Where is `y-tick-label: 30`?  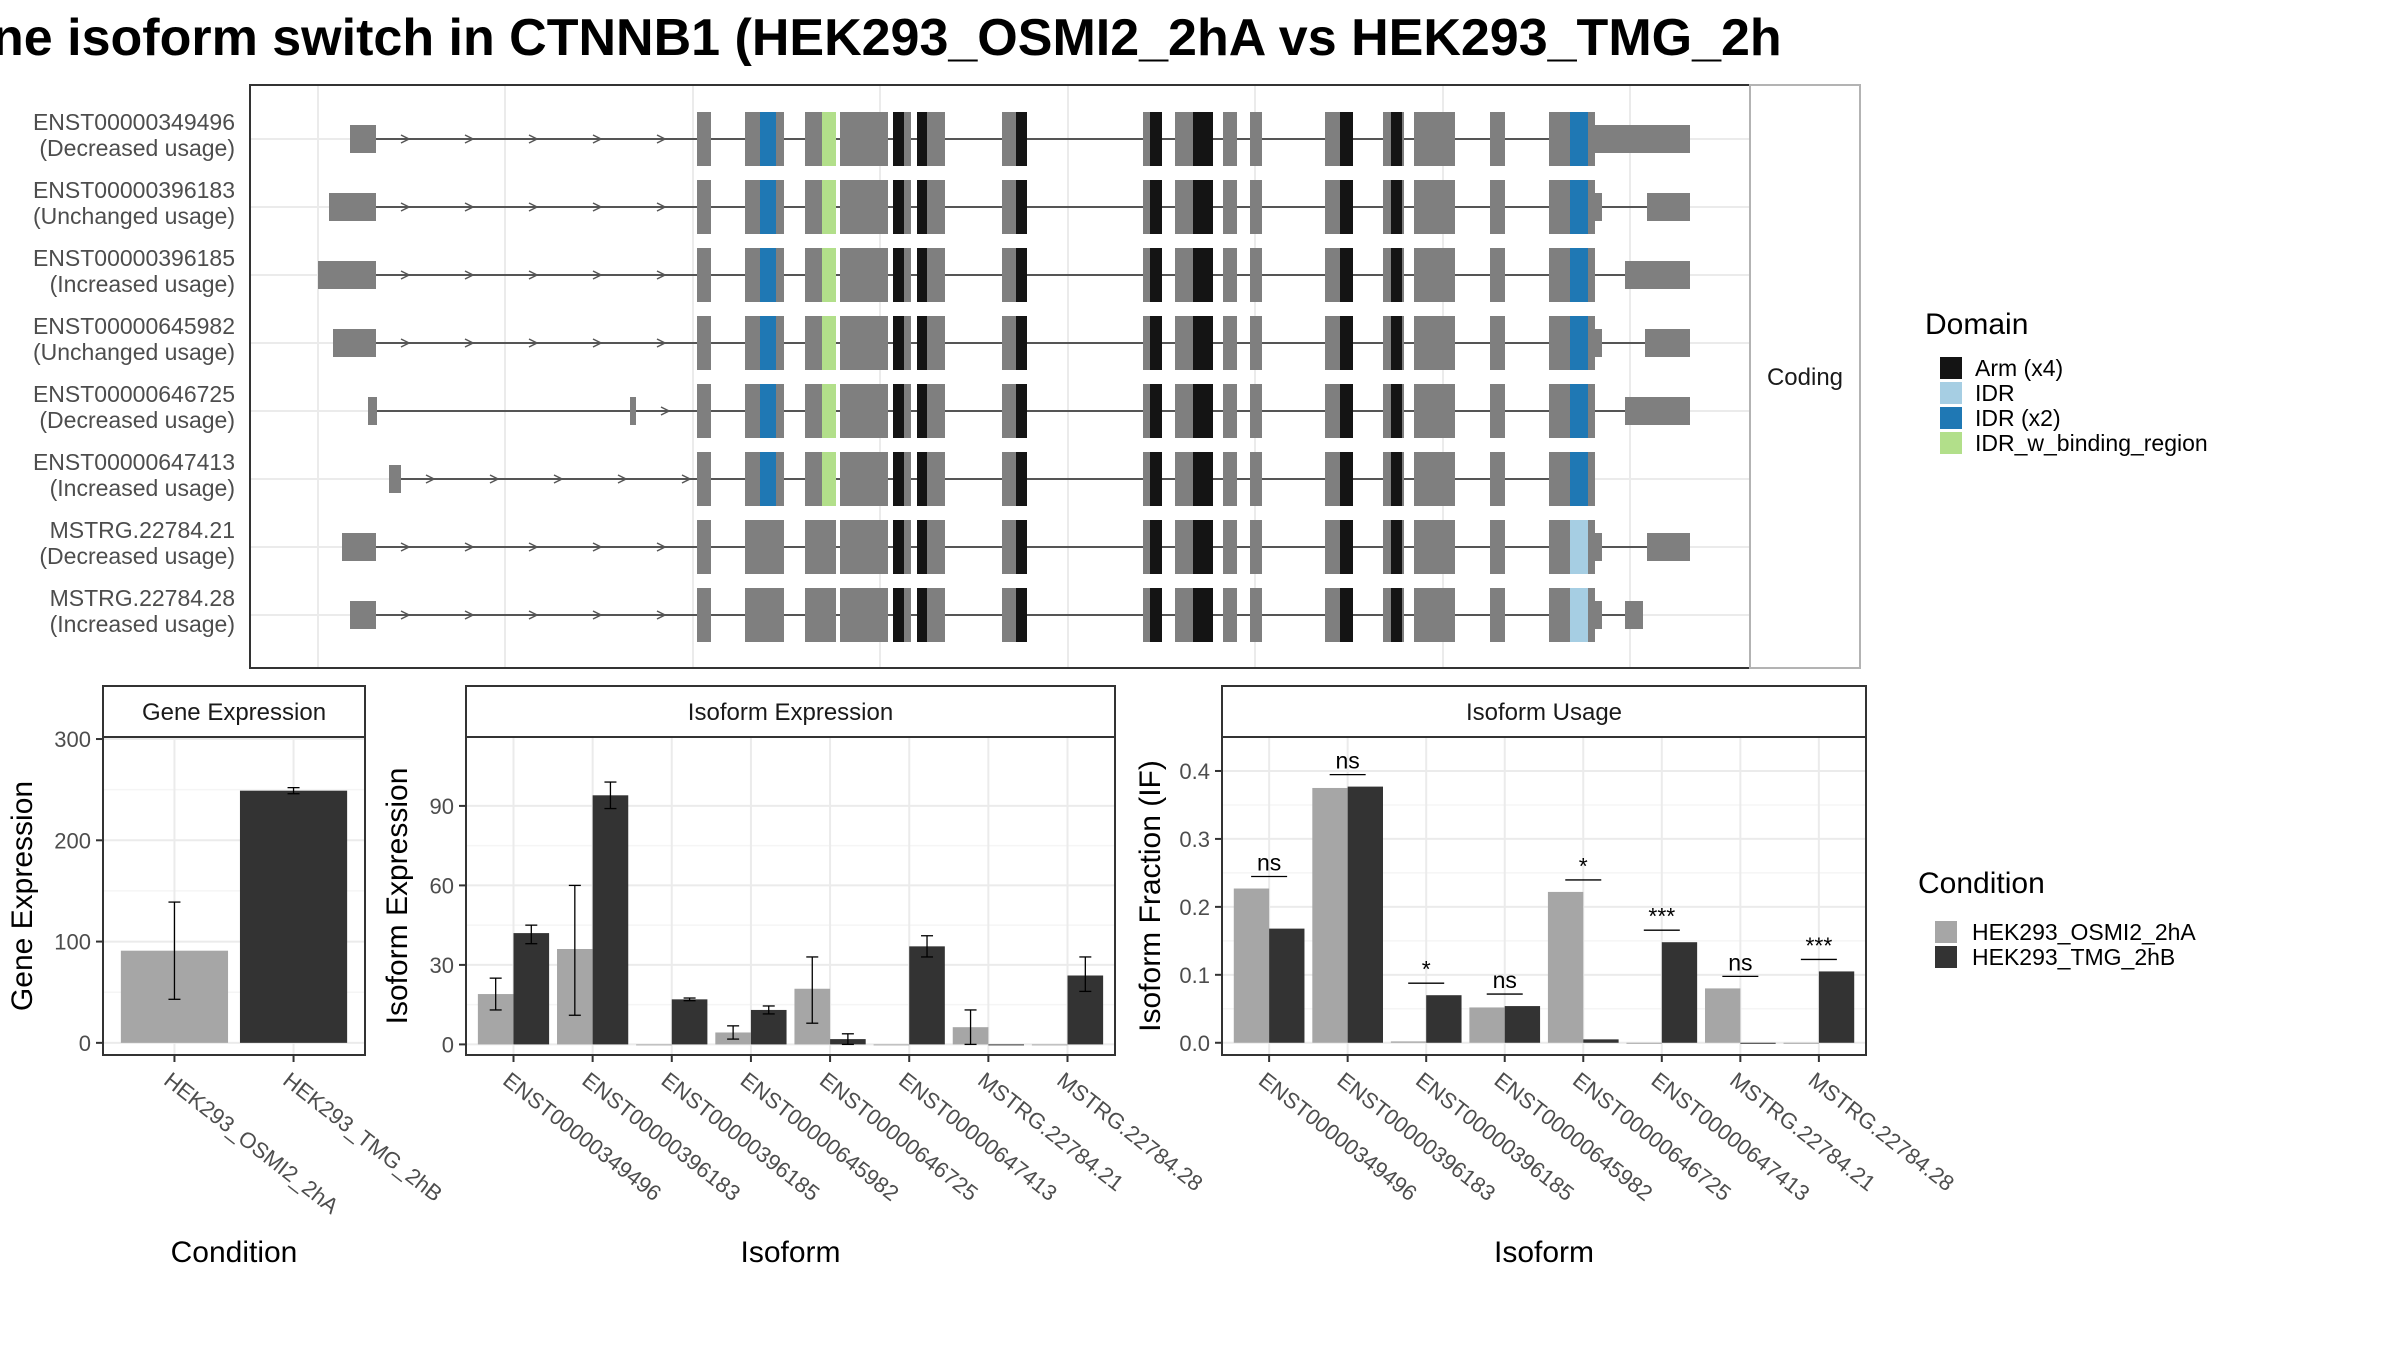
y-tick-label: 30 is located at coordinates (442, 965).